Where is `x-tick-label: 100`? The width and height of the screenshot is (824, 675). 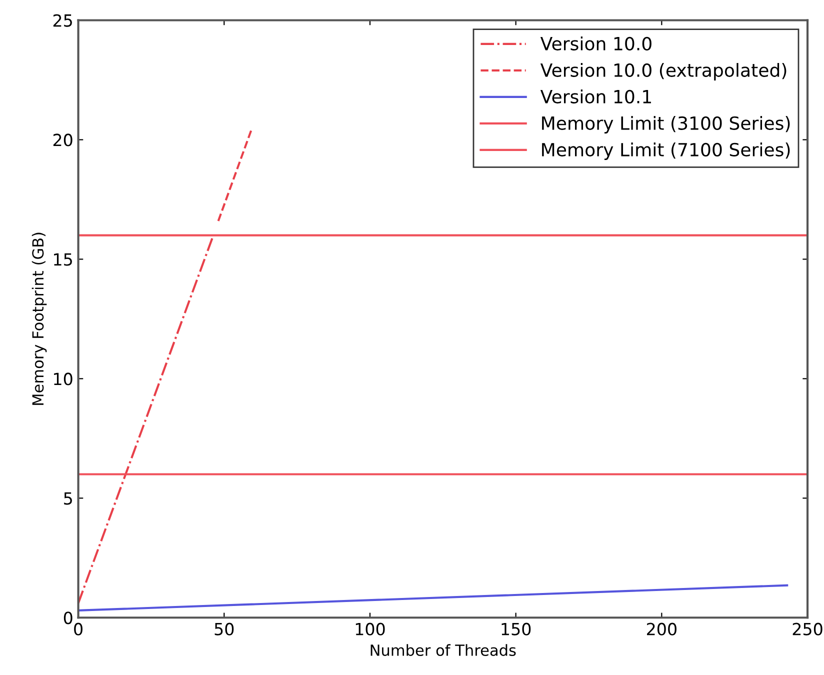 x-tick-label: 100 is located at coordinates (370, 629).